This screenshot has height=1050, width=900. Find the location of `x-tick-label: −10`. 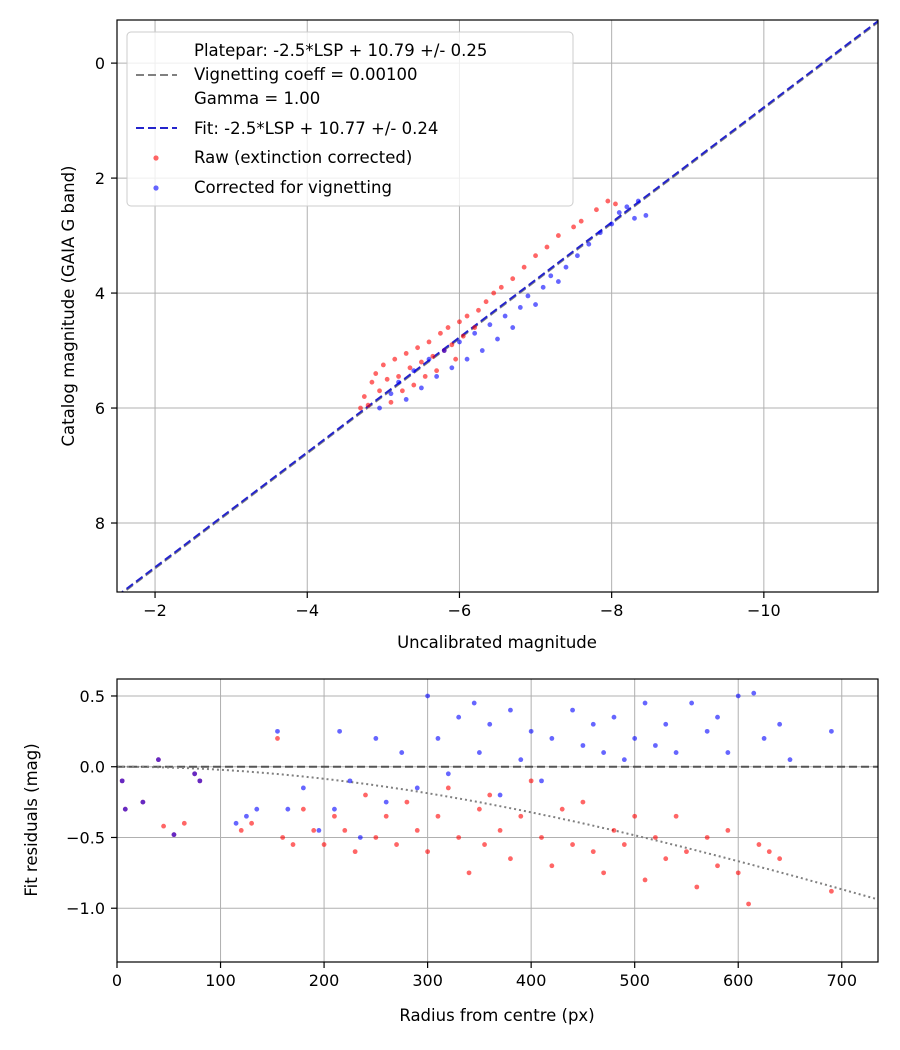

x-tick-label: −10 is located at coordinates (764, 610).